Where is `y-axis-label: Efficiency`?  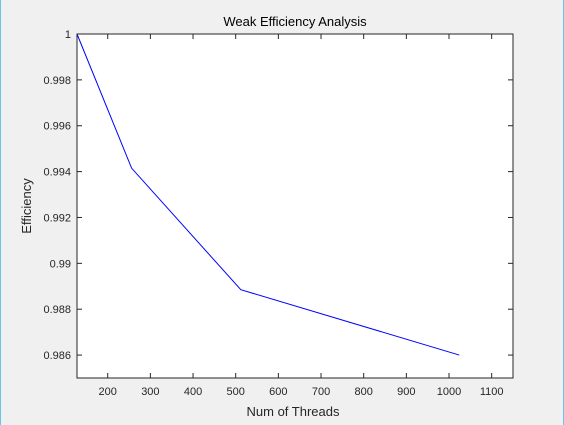 y-axis-label: Efficiency is located at coordinates (26, 206).